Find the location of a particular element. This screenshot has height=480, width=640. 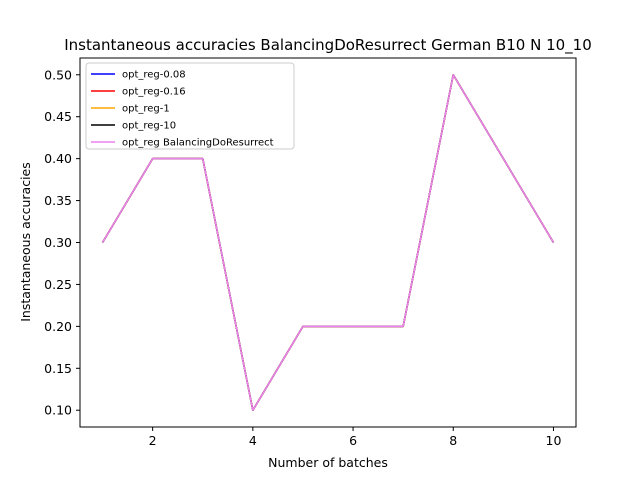

x-axis: 2 4 6 8 10 is located at coordinates (355, 437).